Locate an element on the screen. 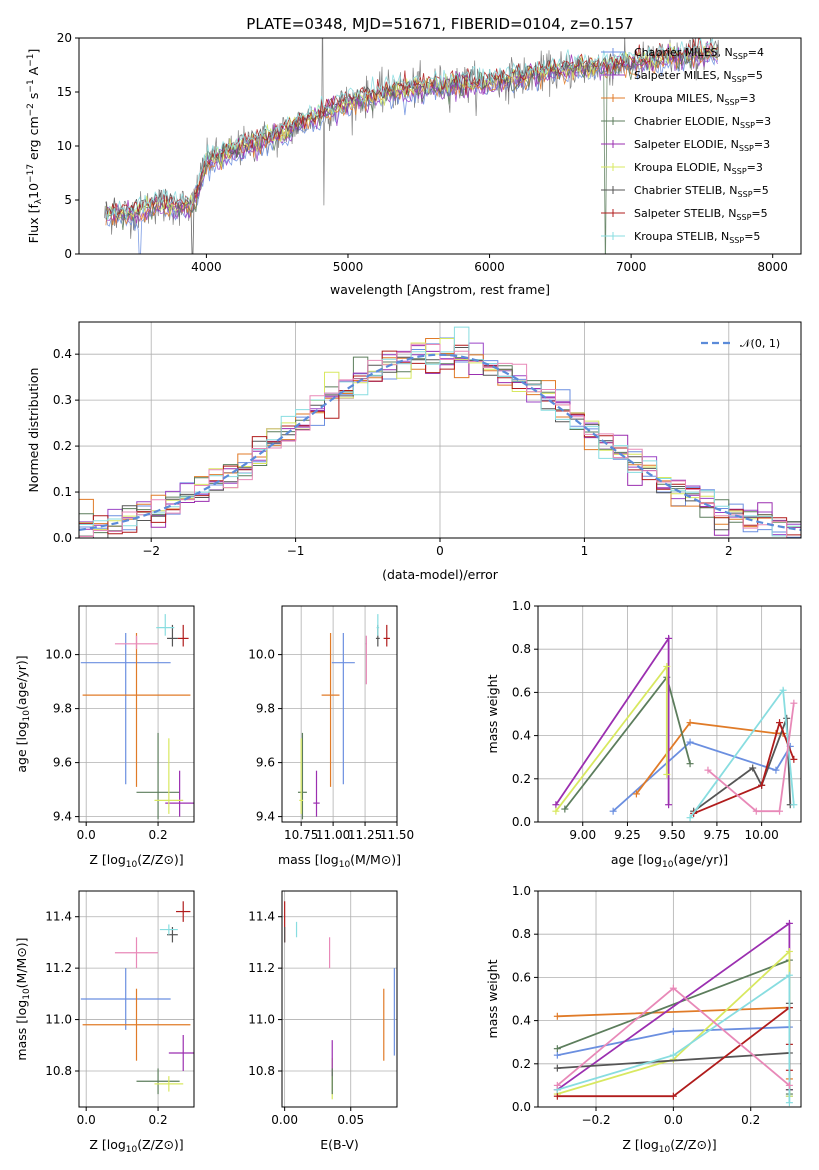 The width and height of the screenshot is (819, 1170). y-label-part: 10 is located at coordinates (33, 191).